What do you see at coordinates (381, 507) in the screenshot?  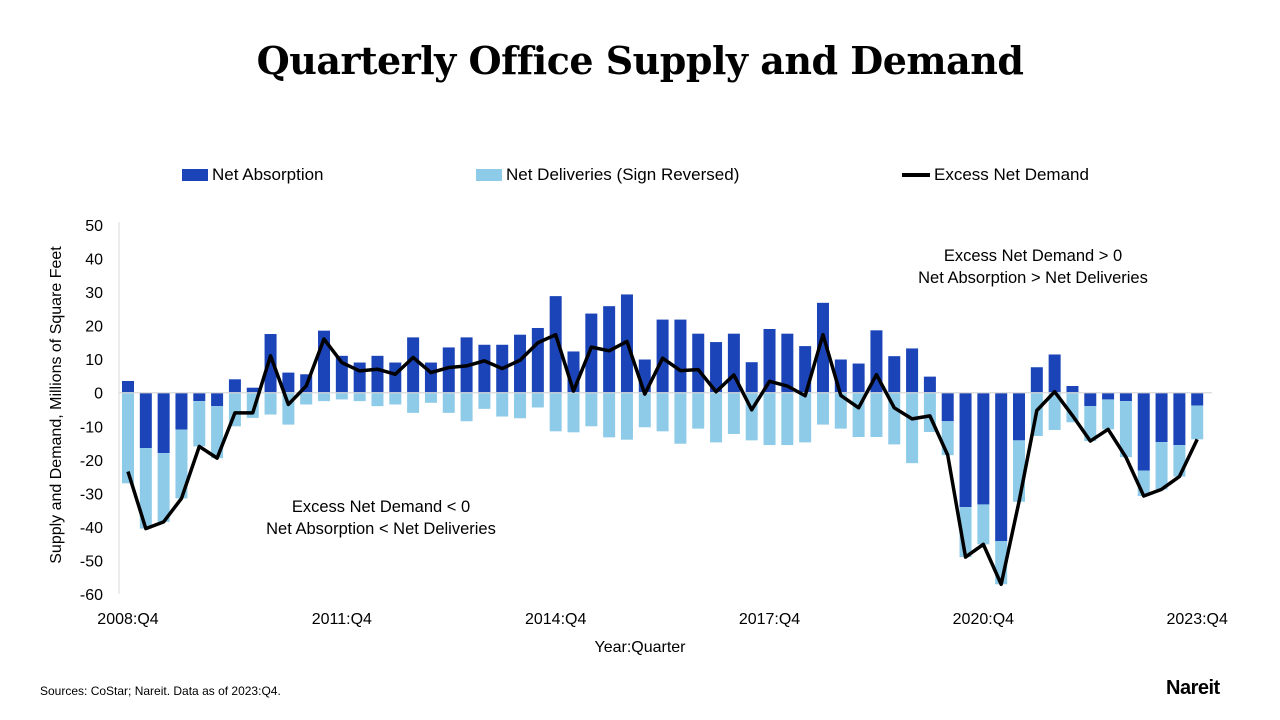 I see `annotation-line: Excess Net Demand < 0` at bounding box center [381, 507].